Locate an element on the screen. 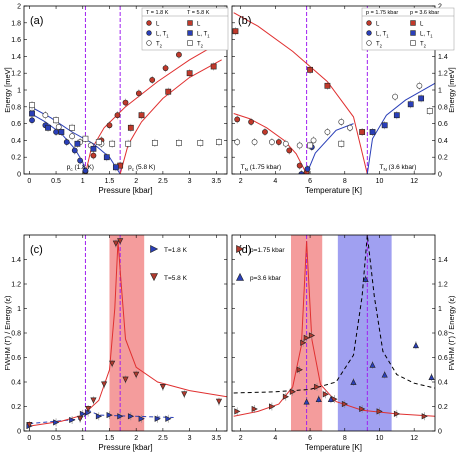 The height and width of the screenshot is (460, 463). panel-label: (d) is located at coordinates (244, 250).